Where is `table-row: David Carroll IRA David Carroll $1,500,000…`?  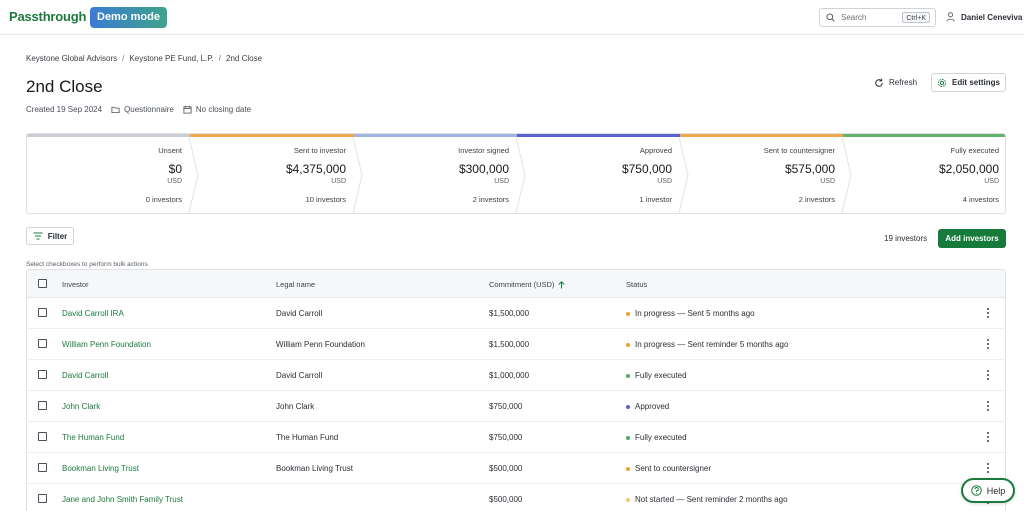 table-row: David Carroll IRA David Carroll $1,500,000… is located at coordinates (516, 313).